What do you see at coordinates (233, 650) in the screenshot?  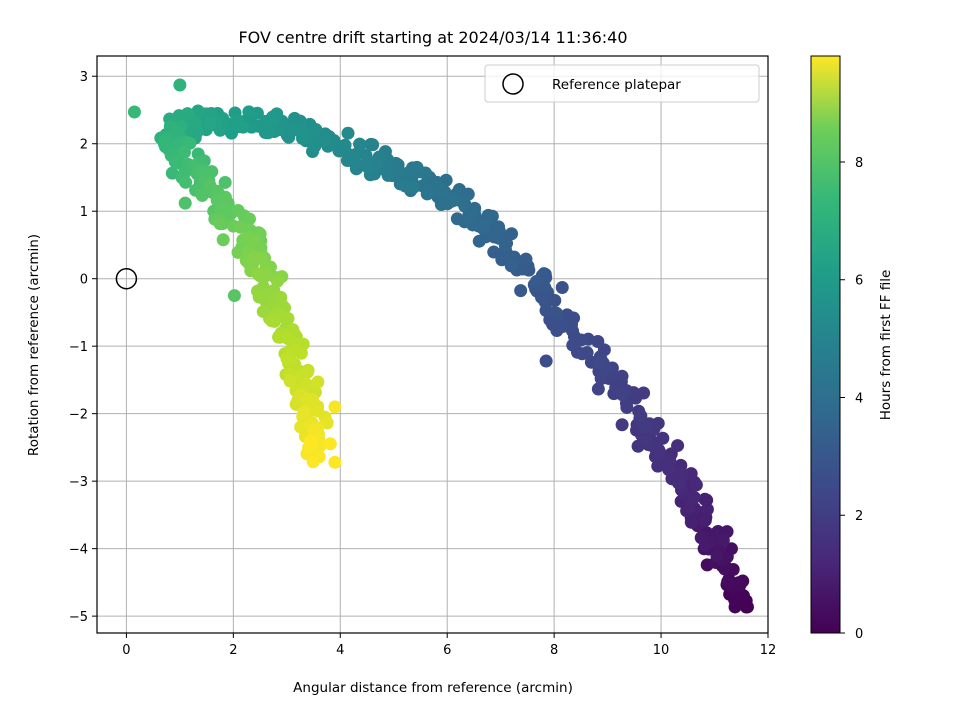 I see `x-tick-label: 2` at bounding box center [233, 650].